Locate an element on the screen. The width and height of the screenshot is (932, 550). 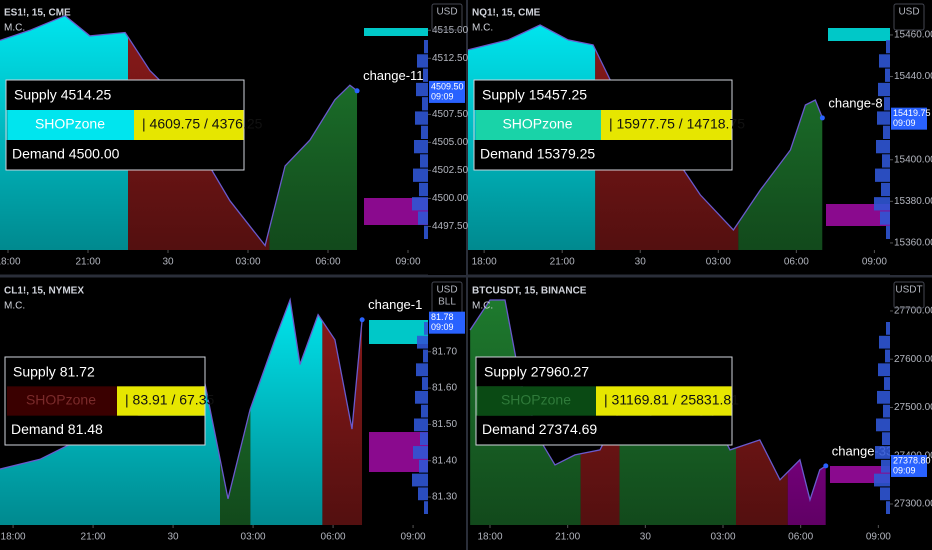
shopzone-name: SHOPzone is located at coordinates (536, 400).